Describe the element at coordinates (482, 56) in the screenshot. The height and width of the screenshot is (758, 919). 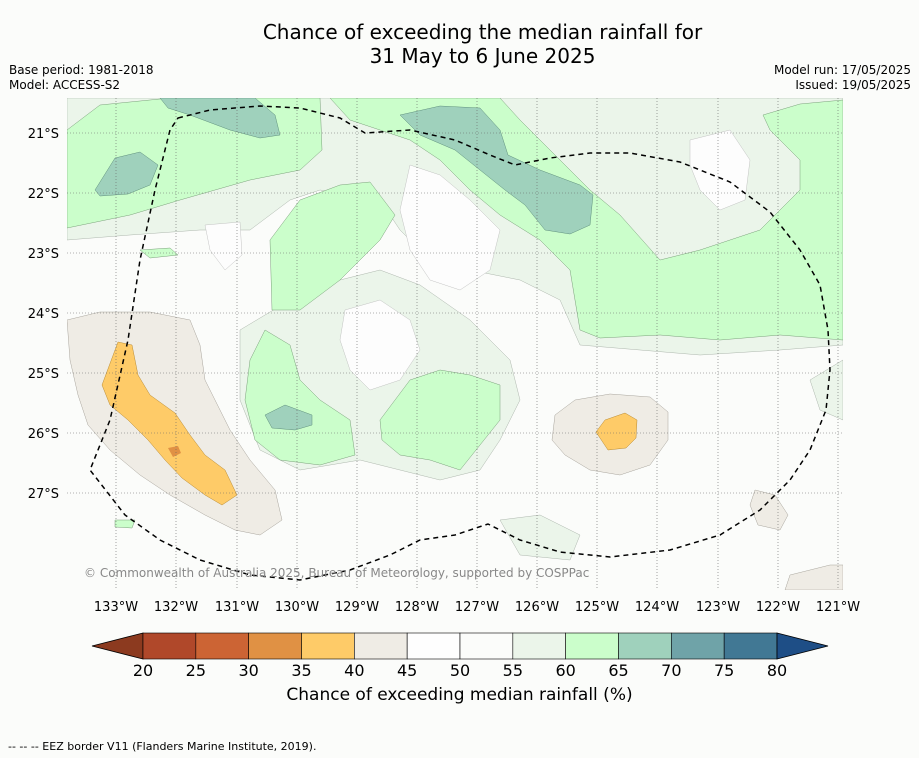
I see `title-line-2: 31 May to 6 June 2025` at that location.